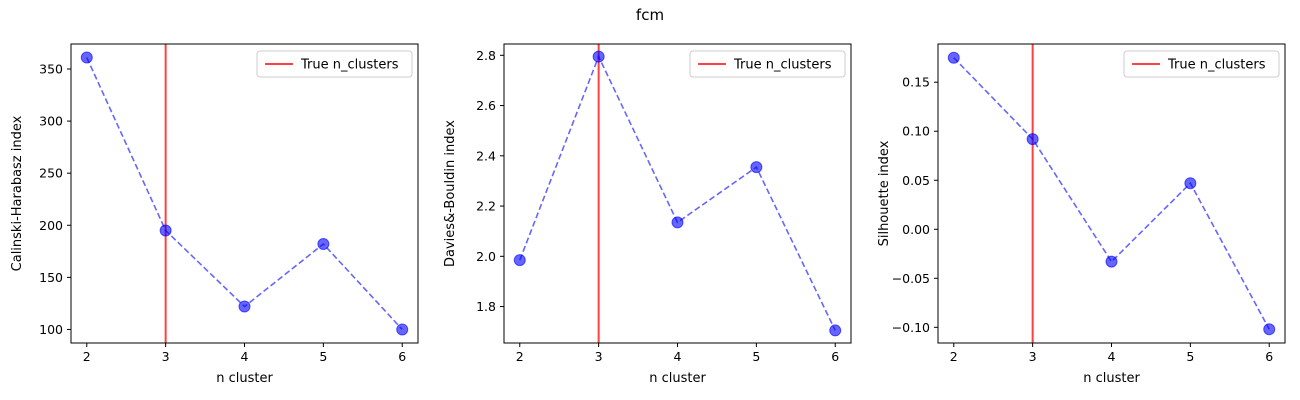 The image size is (1300, 400). I want to click on y-tick-label: 0.10, so click(916, 131).